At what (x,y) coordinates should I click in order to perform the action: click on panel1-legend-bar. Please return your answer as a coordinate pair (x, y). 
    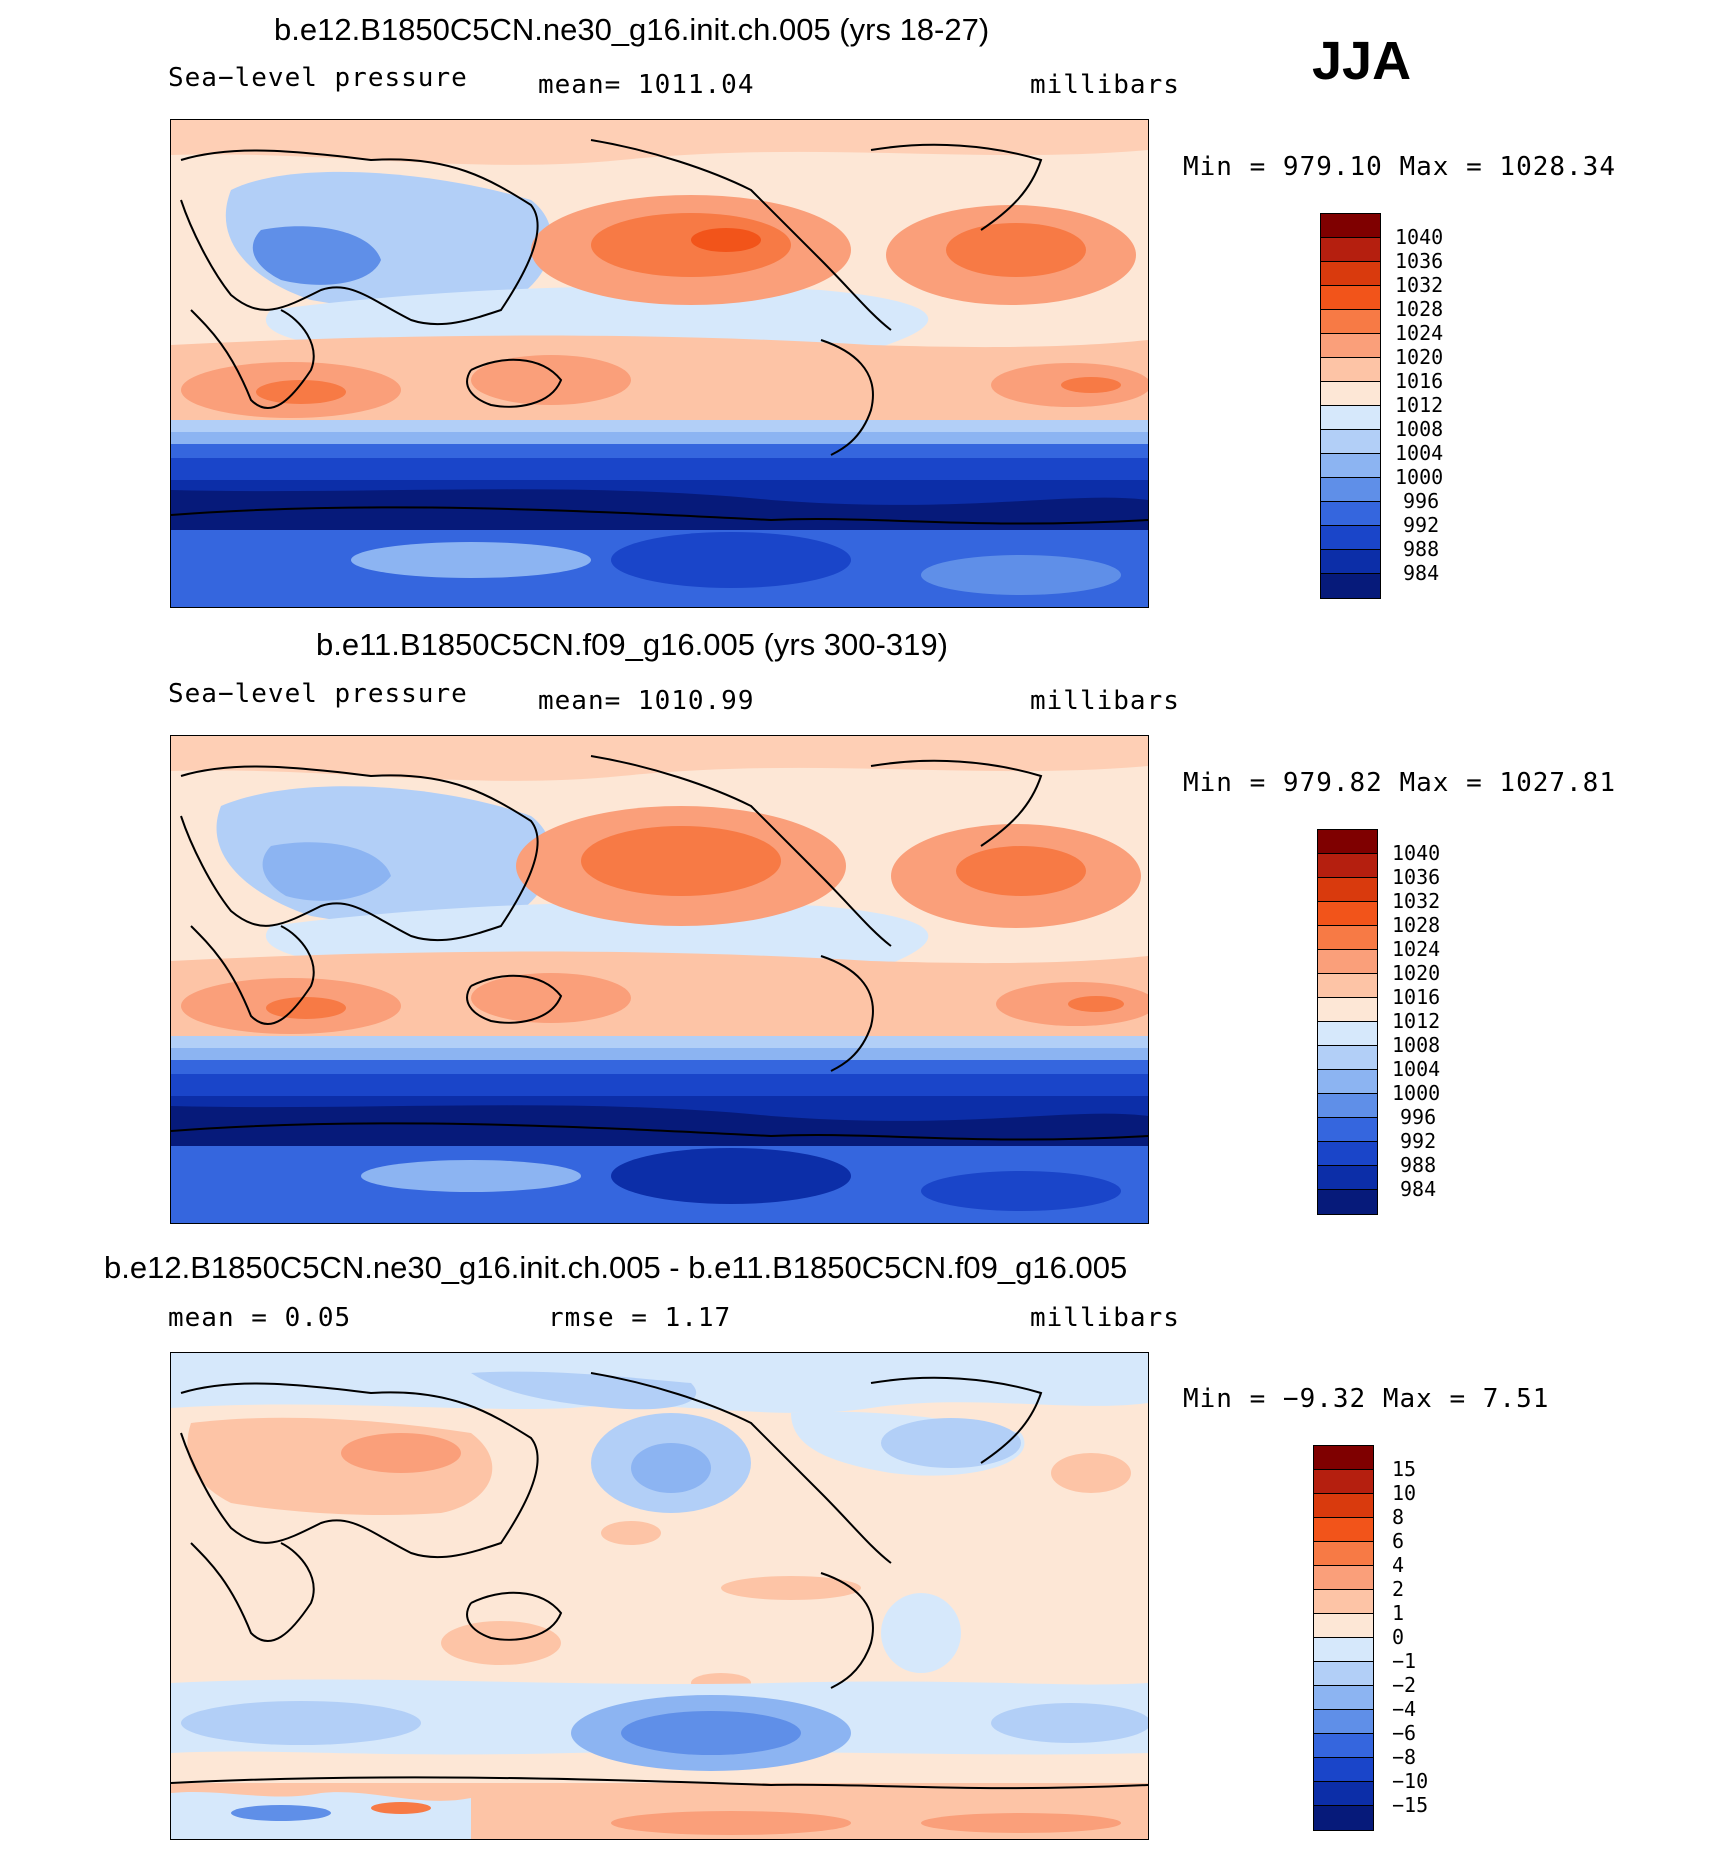
    Looking at the image, I should click on (1350, 406).